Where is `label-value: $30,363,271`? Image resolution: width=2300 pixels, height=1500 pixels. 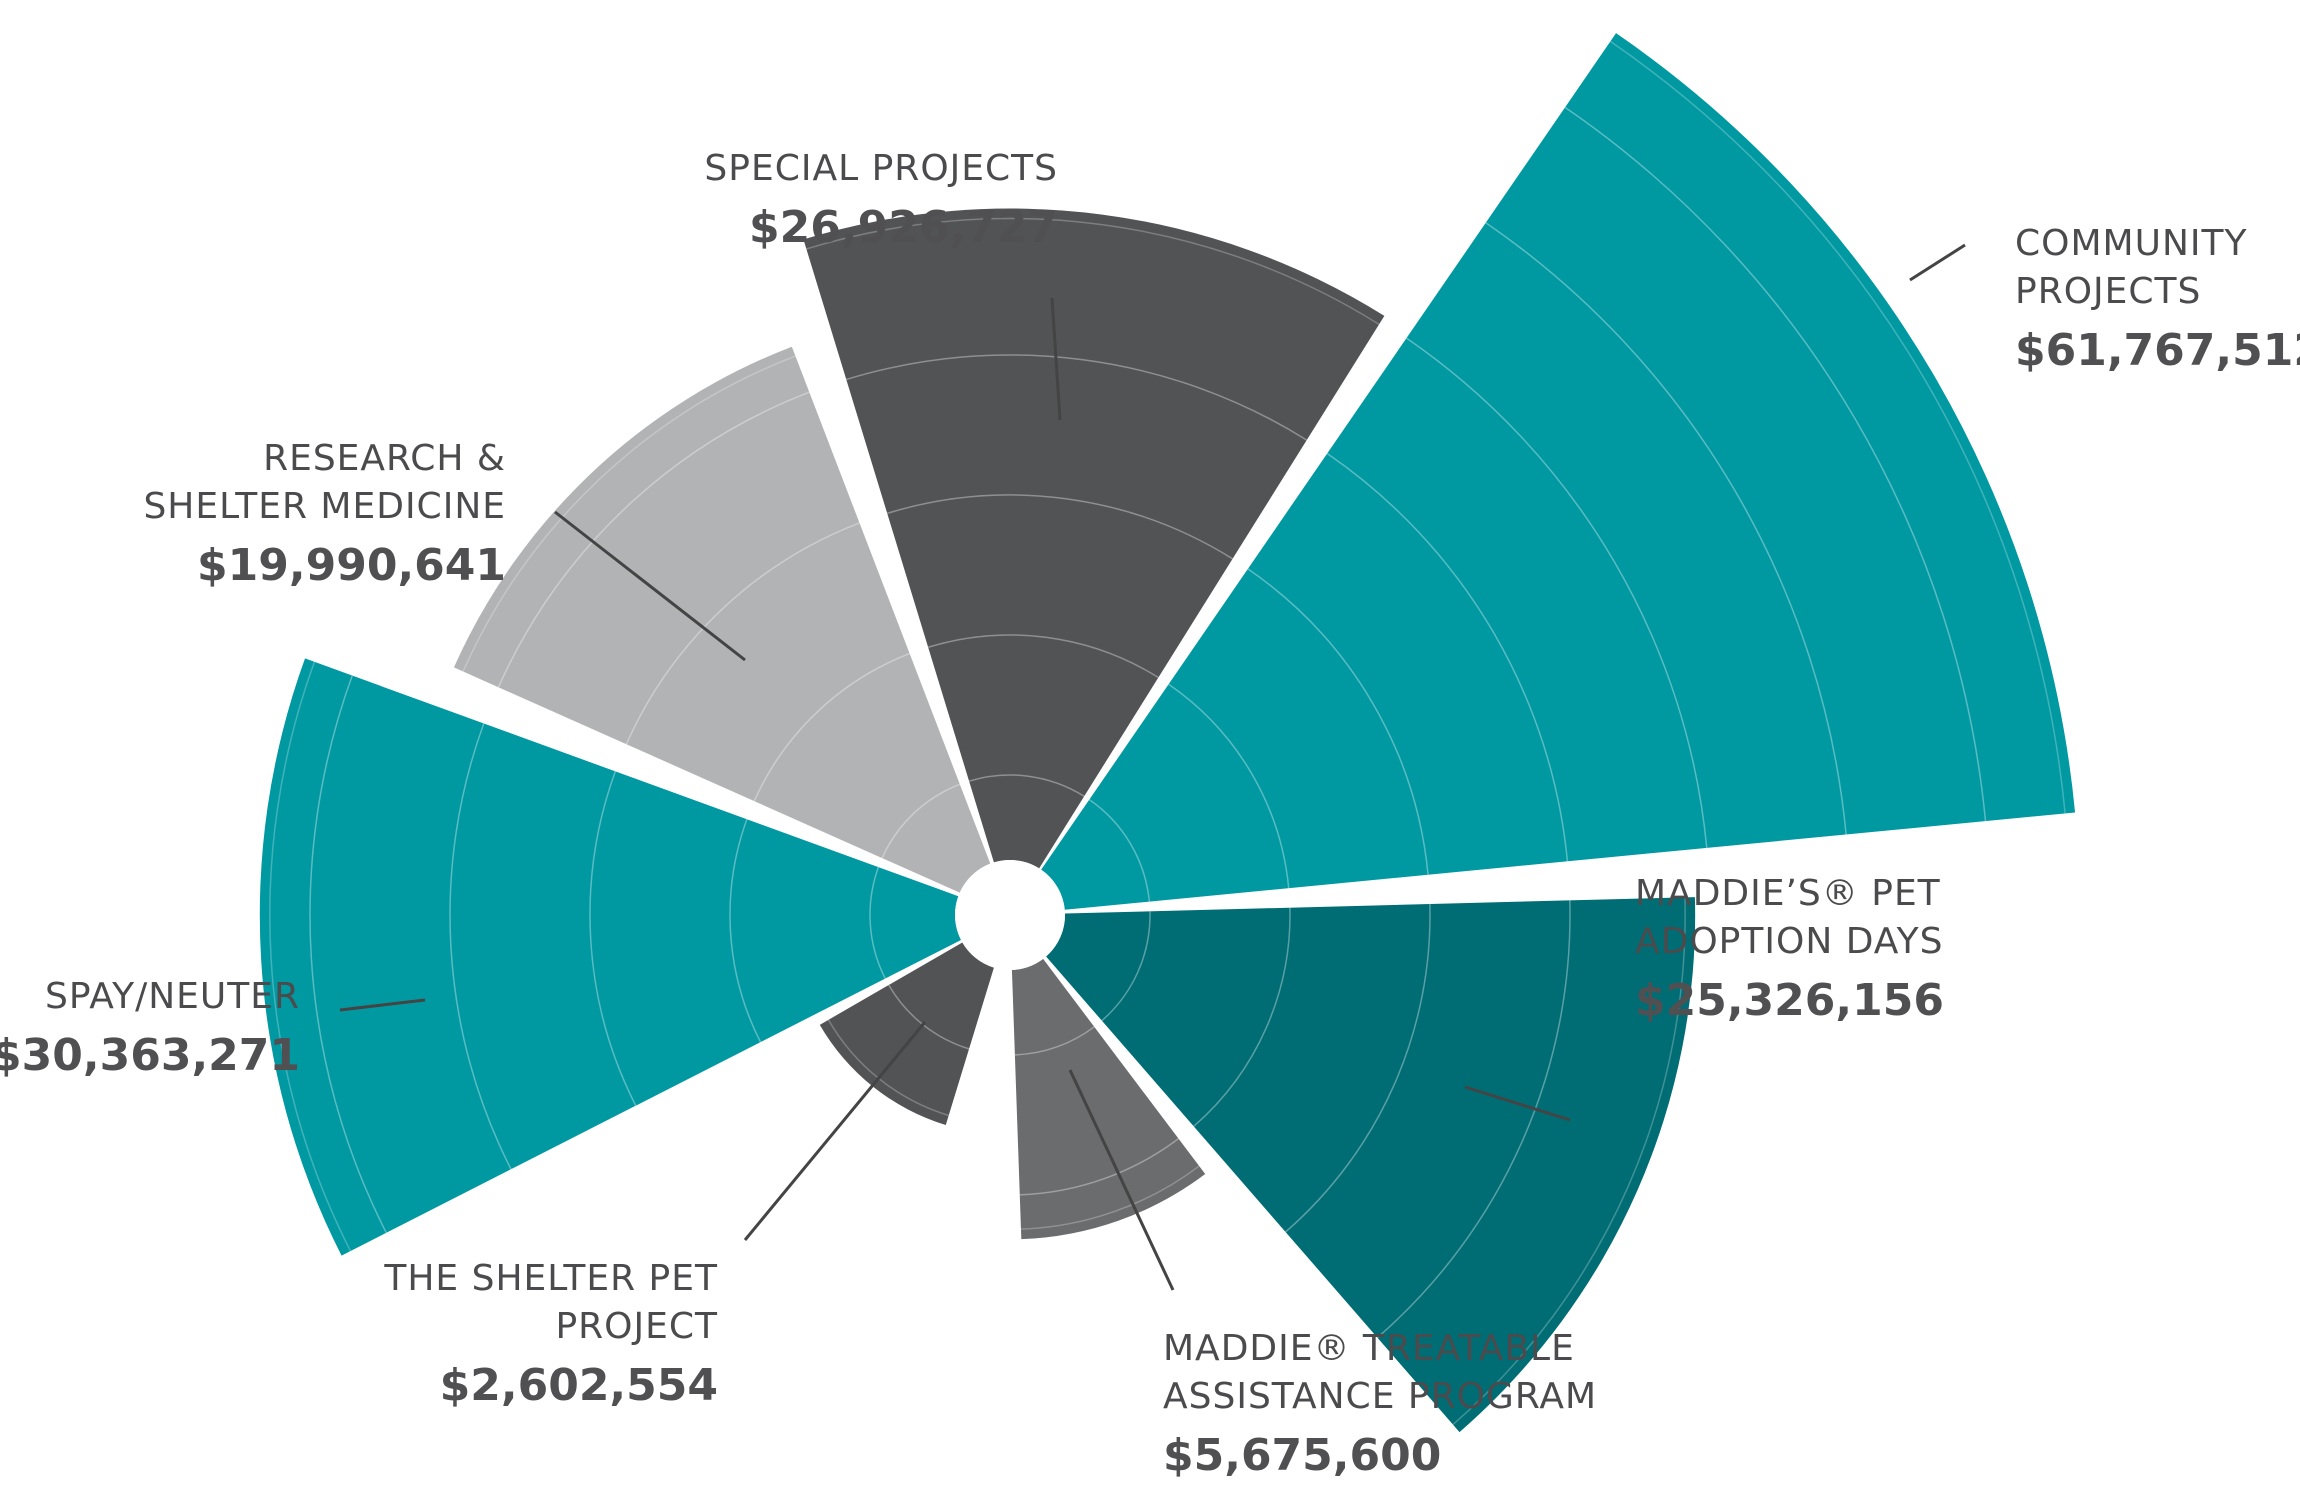
label-value: $30,363,271 is located at coordinates (150, 1055).